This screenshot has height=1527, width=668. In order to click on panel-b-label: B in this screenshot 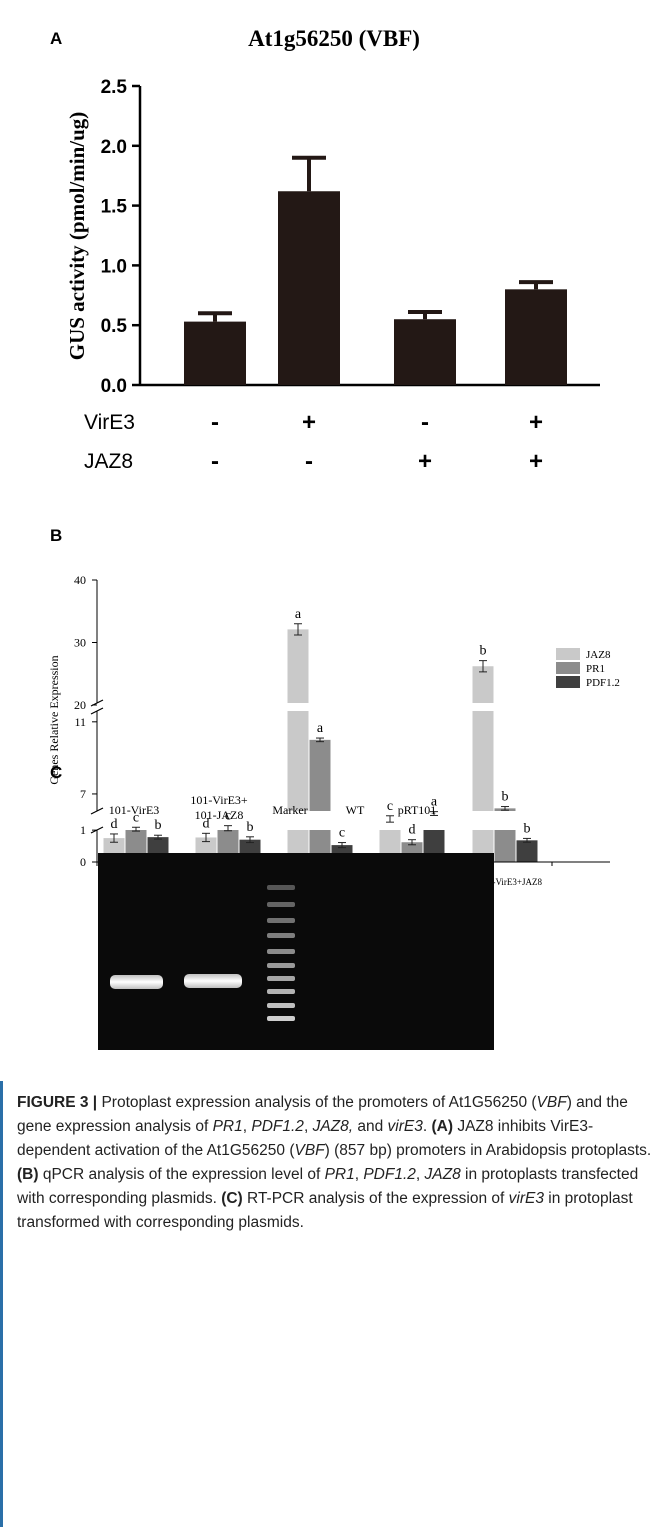, I will do `click(56, 535)`.